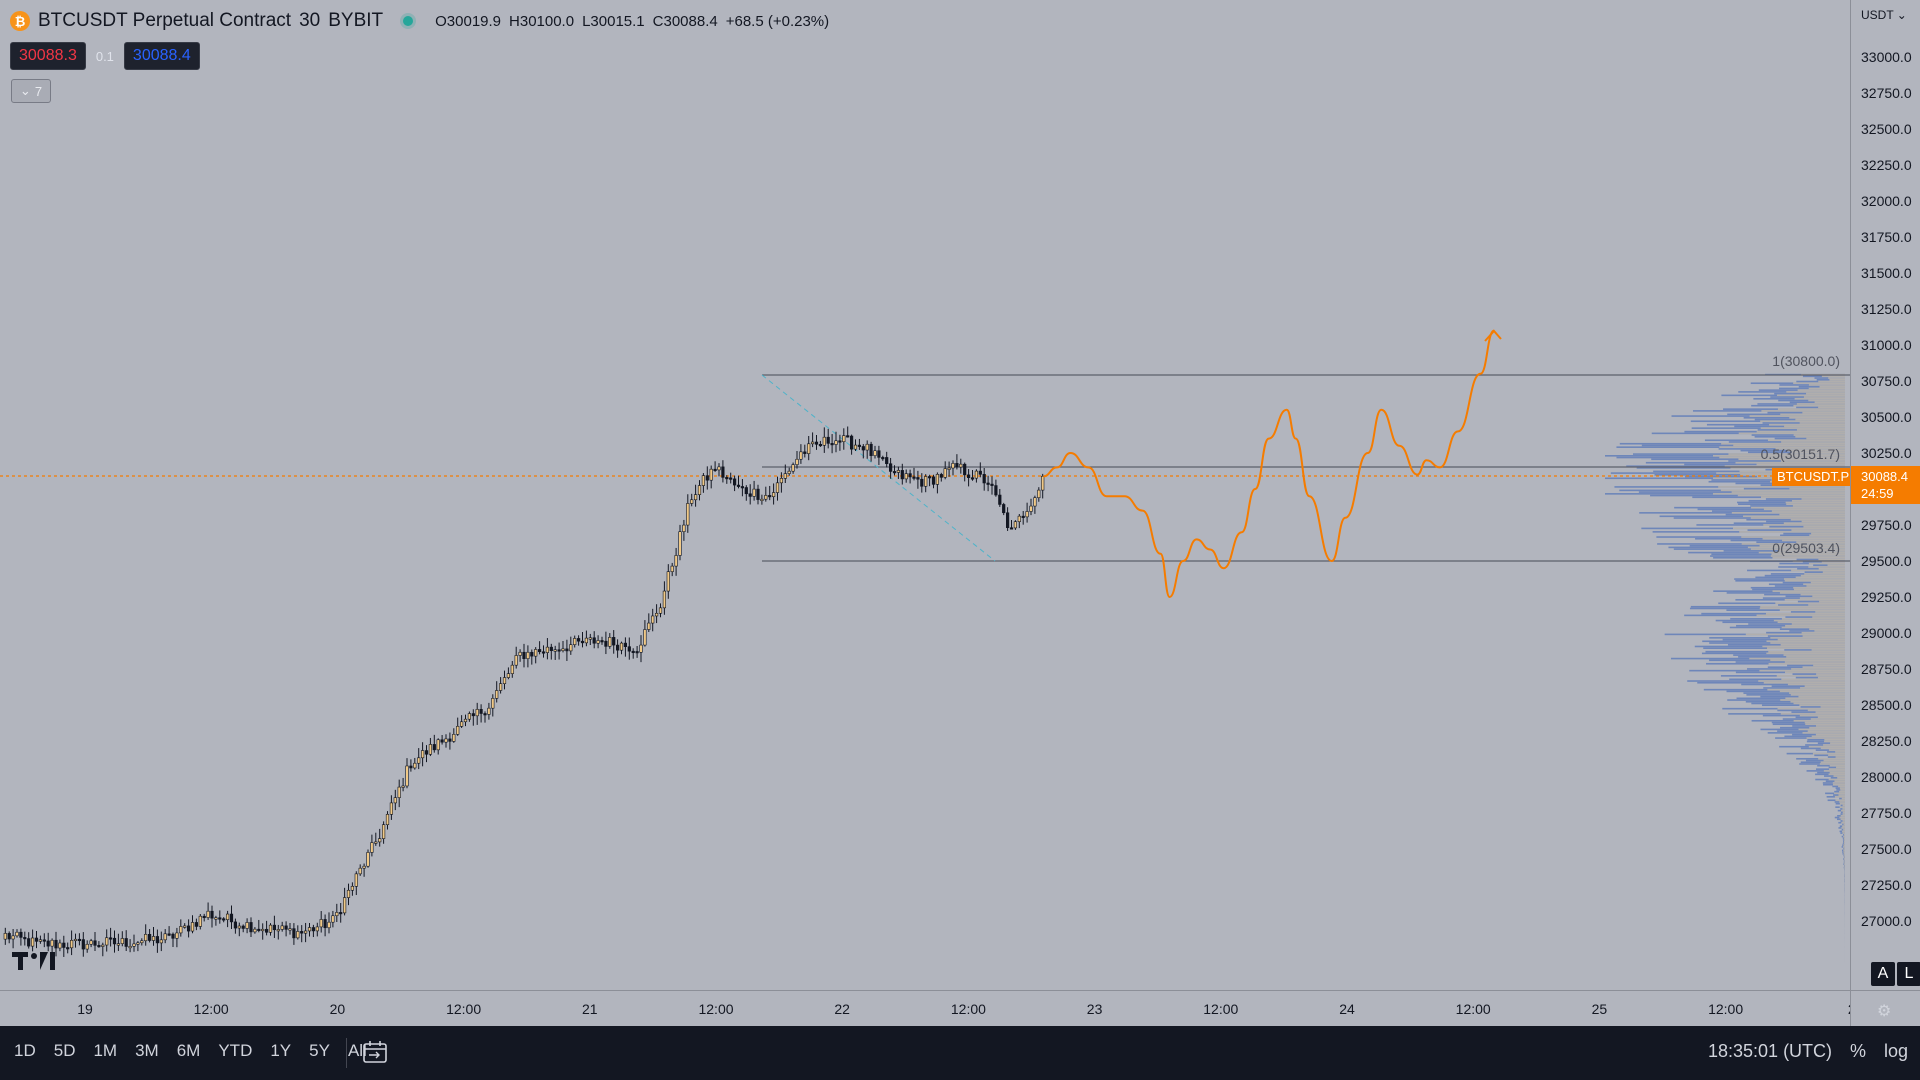 This screenshot has width=1920, height=1080. What do you see at coordinates (1269, 464) in the screenshot?
I see `projection-line` at bounding box center [1269, 464].